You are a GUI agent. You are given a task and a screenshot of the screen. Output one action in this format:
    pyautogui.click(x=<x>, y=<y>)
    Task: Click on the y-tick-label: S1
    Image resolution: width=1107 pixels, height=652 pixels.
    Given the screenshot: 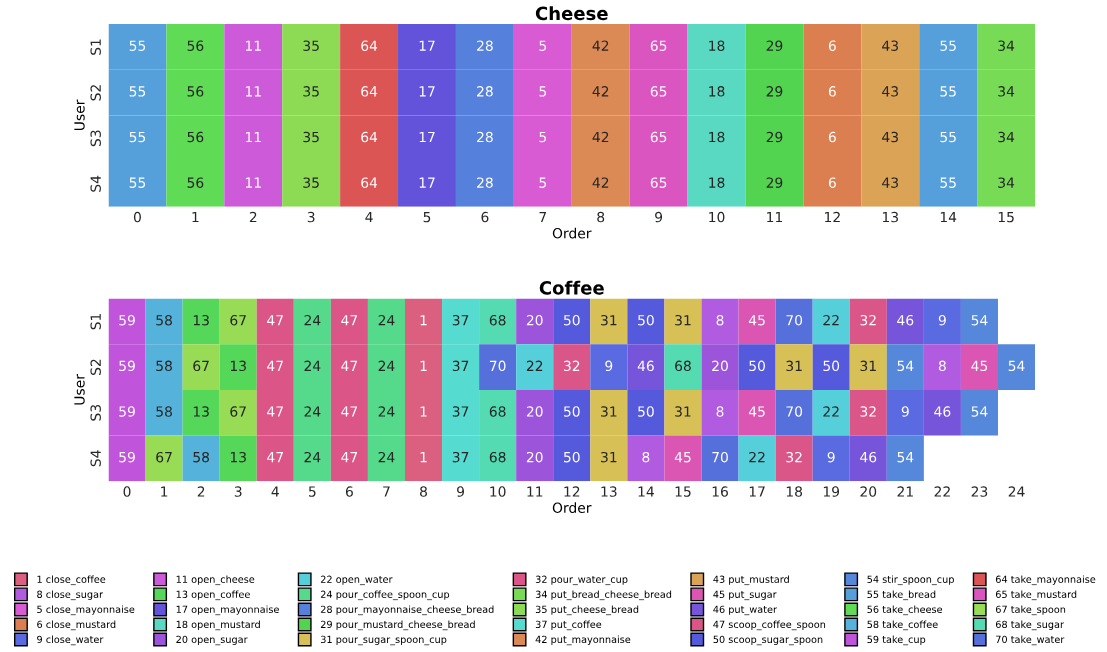 What is the action you would take?
    pyautogui.click(x=95, y=321)
    